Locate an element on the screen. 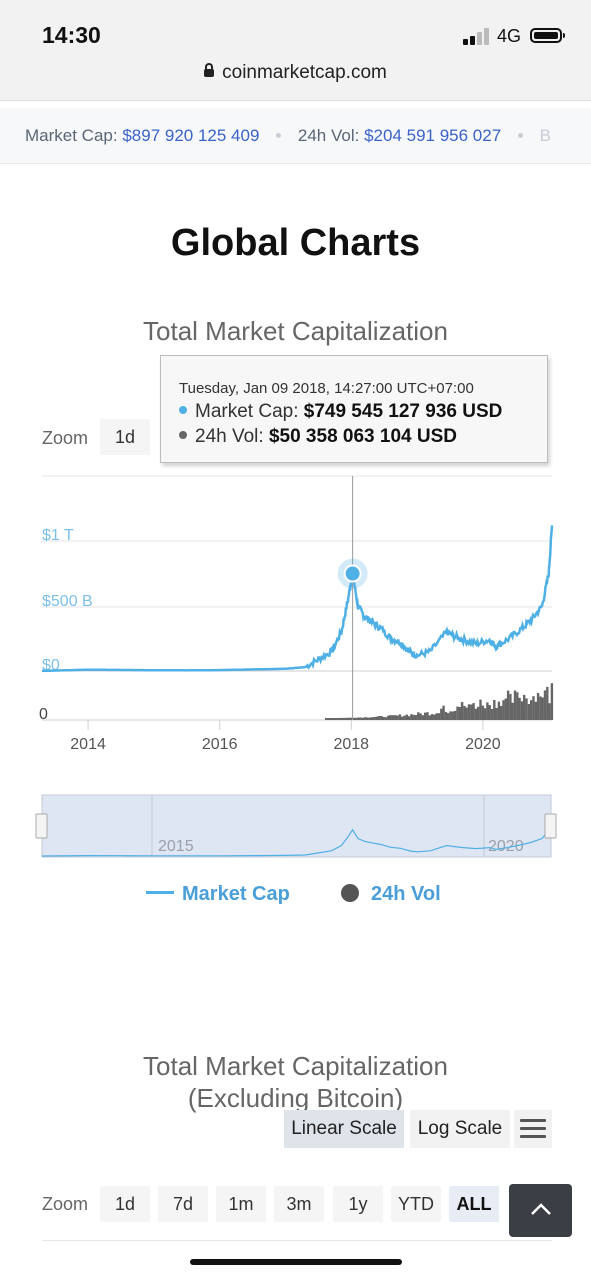  zoom-all-button: ALL is located at coordinates (474, 1204).